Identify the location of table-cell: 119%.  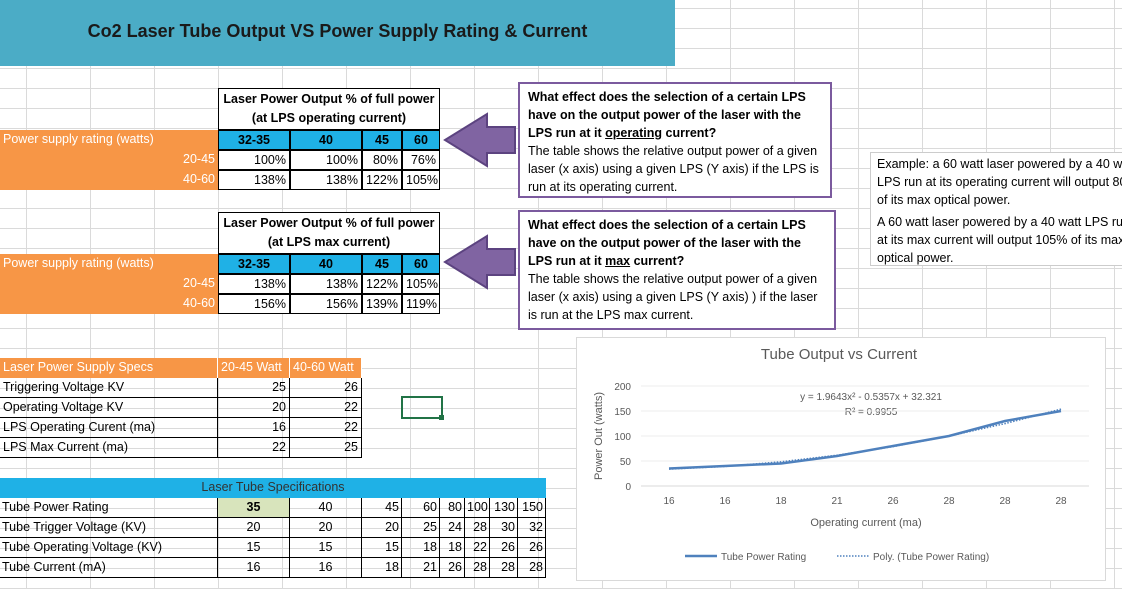
(421, 304).